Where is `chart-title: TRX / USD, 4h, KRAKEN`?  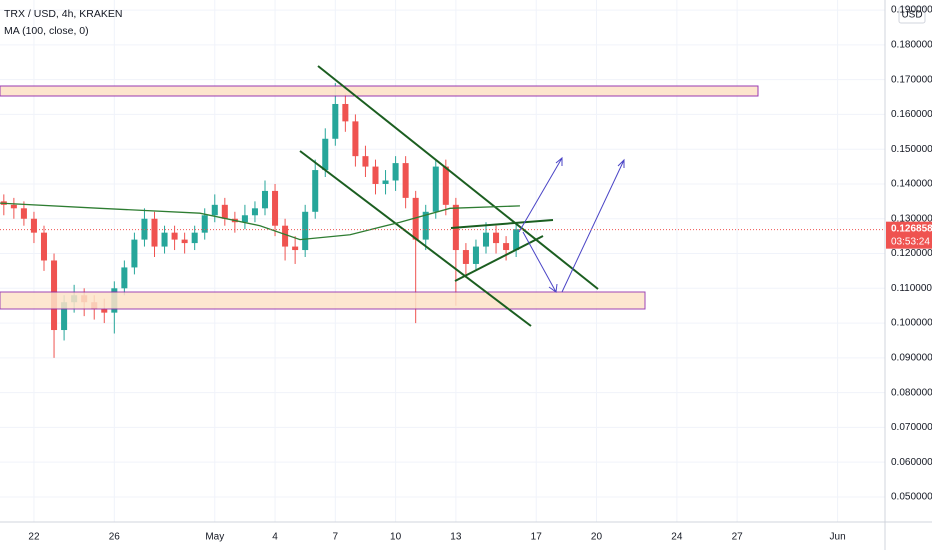 chart-title: TRX / USD, 4h, KRAKEN is located at coordinates (63, 14).